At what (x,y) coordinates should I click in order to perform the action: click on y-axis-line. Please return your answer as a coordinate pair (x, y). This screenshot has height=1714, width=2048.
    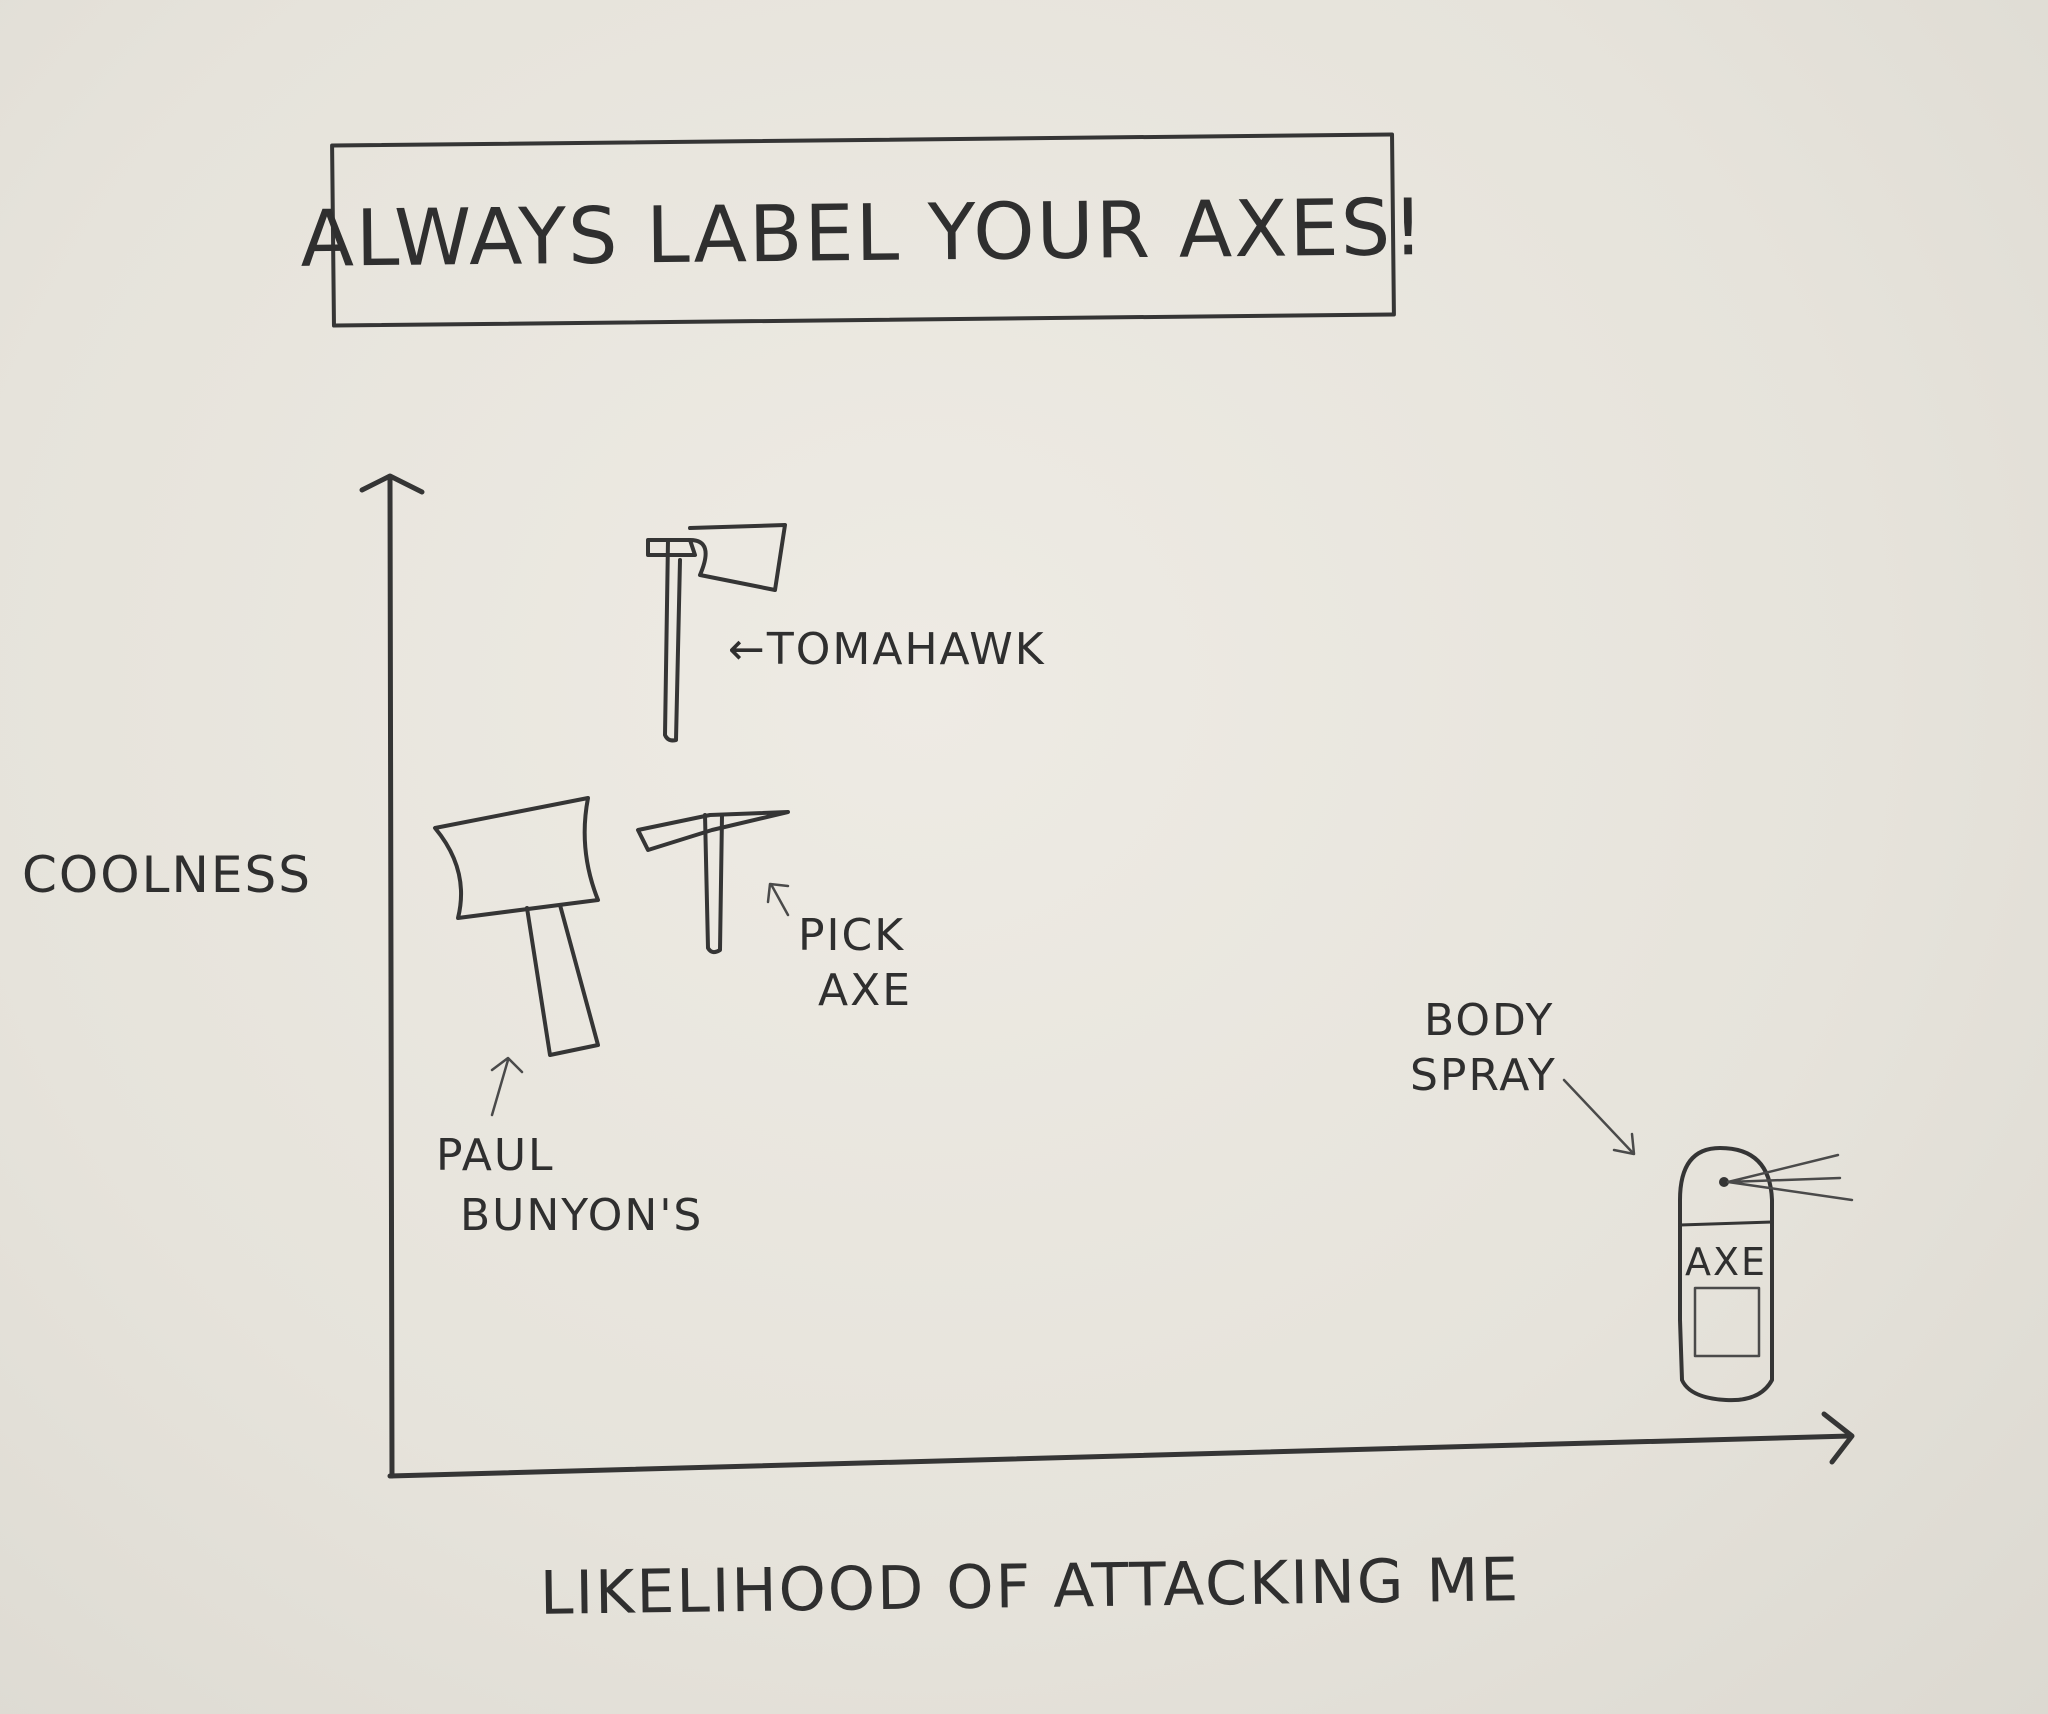
    Looking at the image, I should click on (391, 978).